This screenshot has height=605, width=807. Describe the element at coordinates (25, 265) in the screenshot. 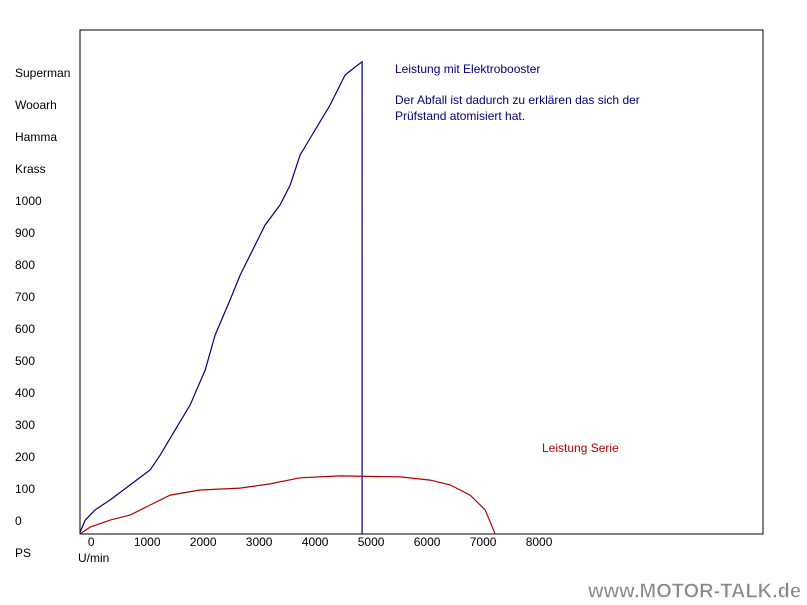

I see `y-tick-label: 800` at that location.